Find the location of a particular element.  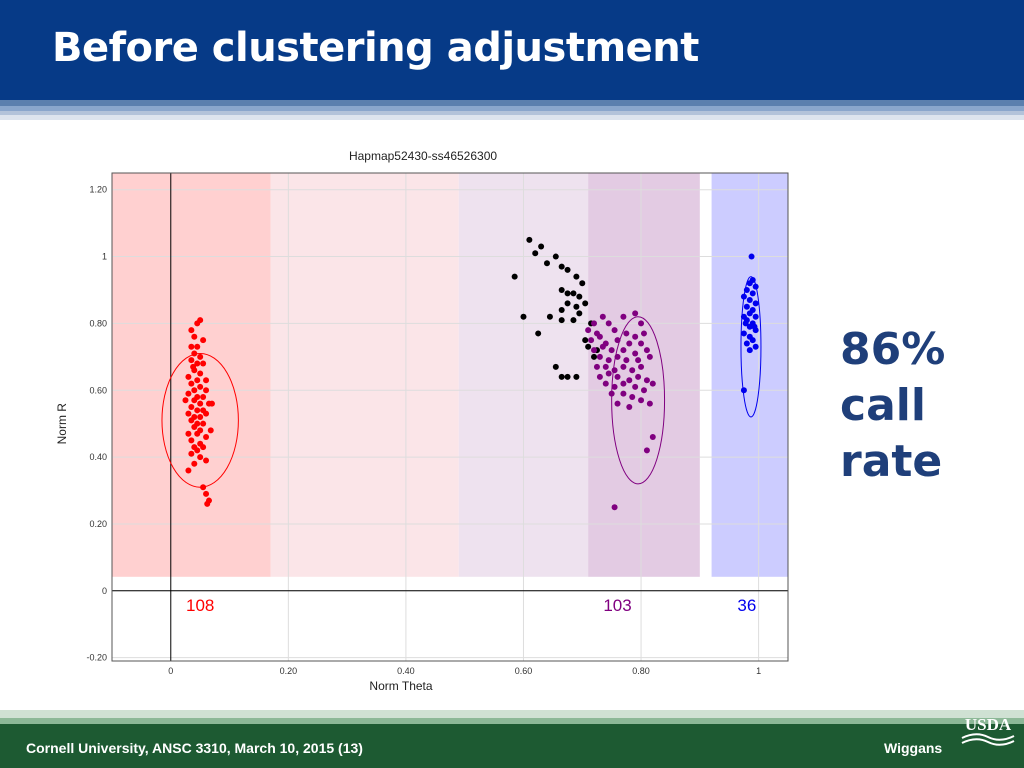

cluster-count-label: 103 is located at coordinates (617, 605).